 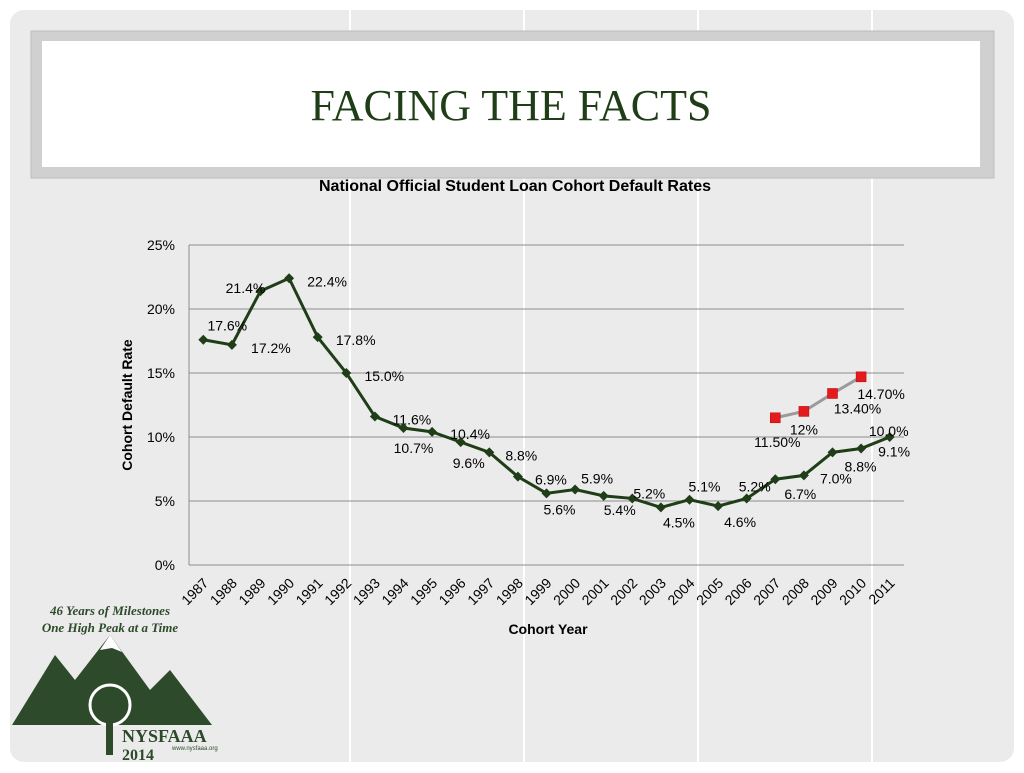 What do you see at coordinates (161, 437) in the screenshot?
I see `y-tick-label: 10%` at bounding box center [161, 437].